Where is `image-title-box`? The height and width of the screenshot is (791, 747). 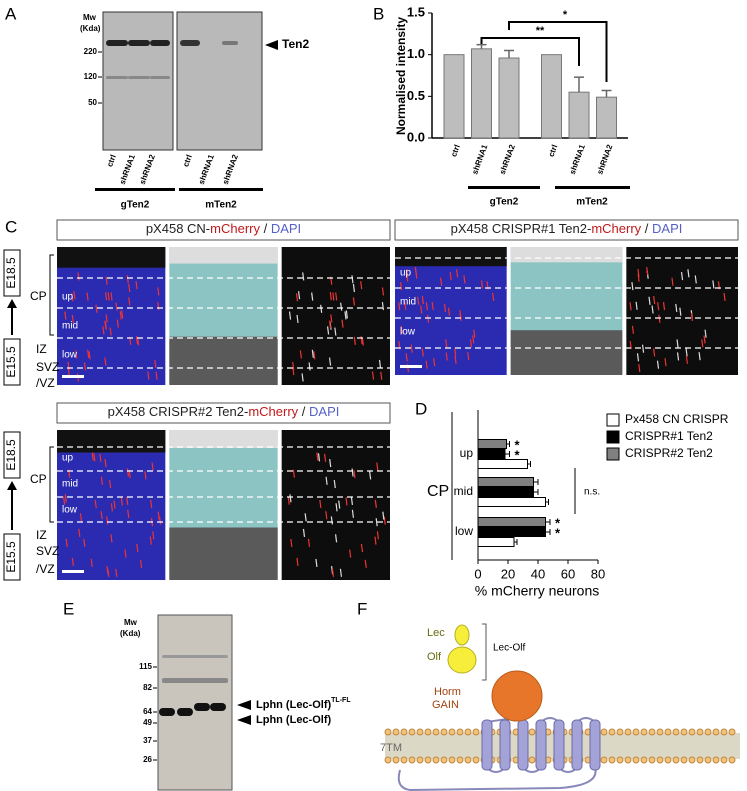
image-title-box is located at coordinates (566, 230).